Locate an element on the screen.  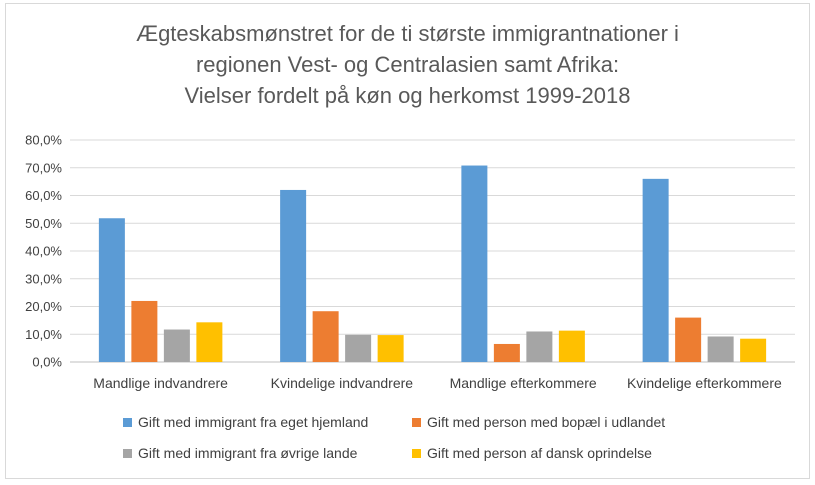
x-category-label: Kvindelige indvandrere is located at coordinates (342, 383).